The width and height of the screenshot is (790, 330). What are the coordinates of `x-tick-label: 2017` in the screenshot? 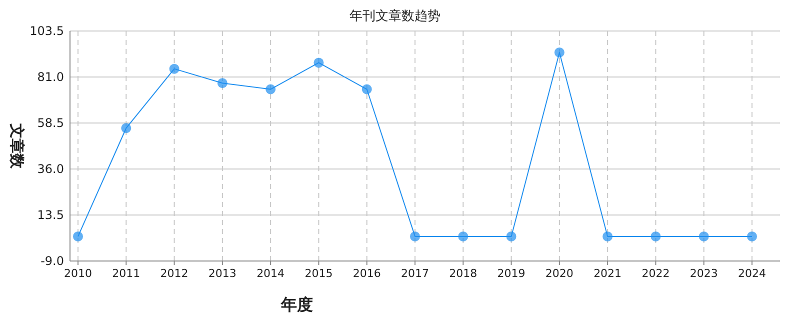 It's located at (415, 273).